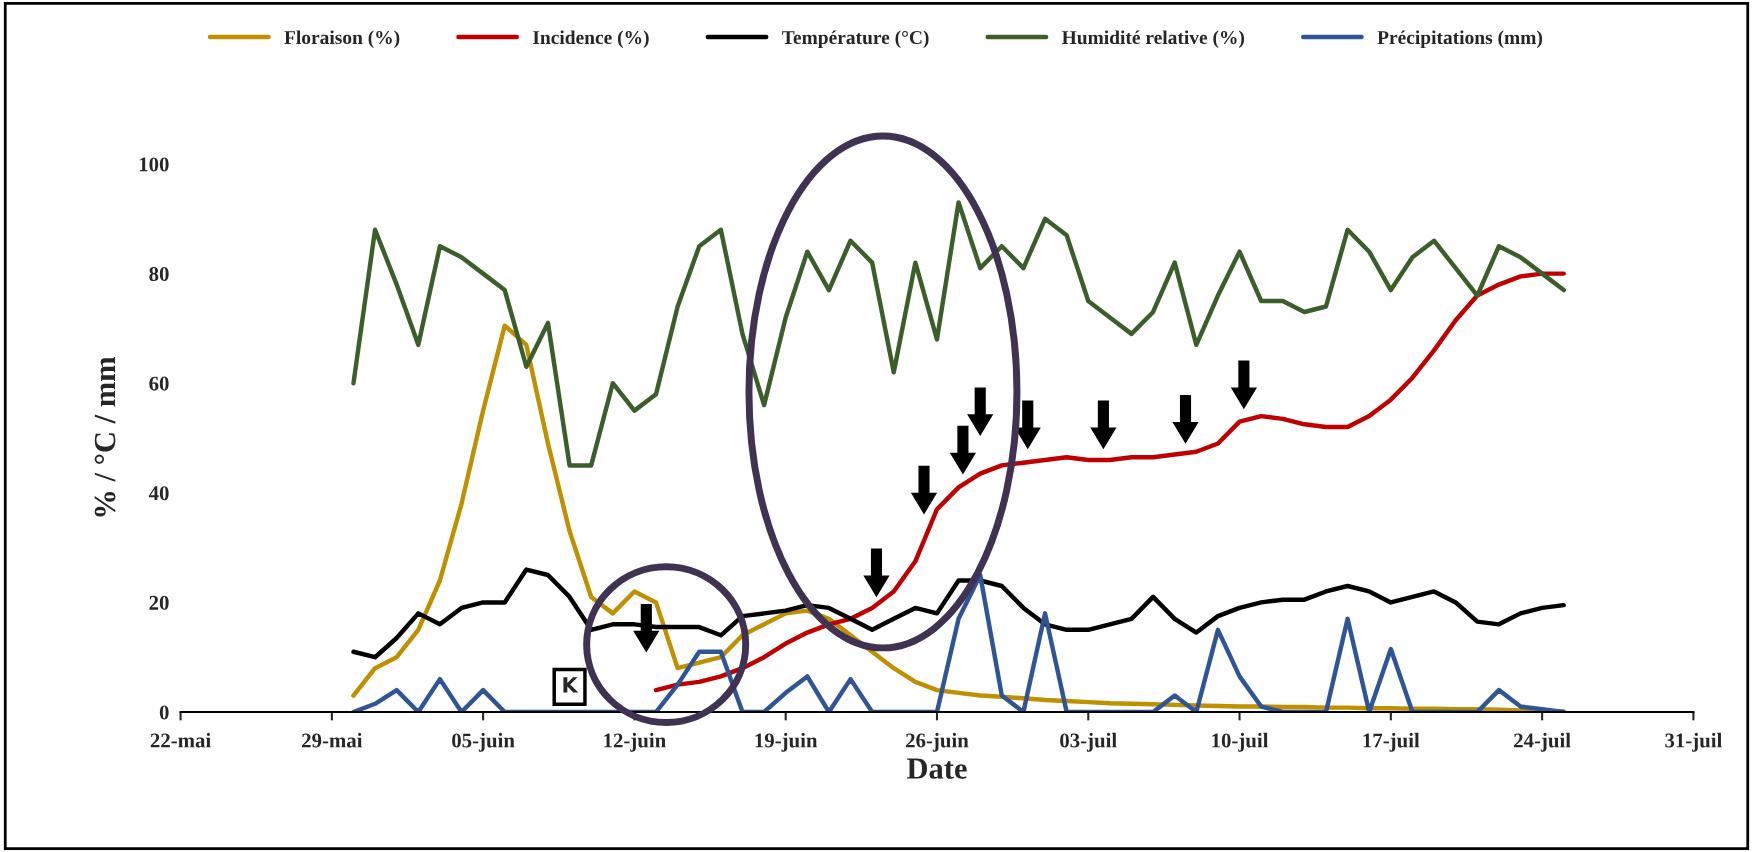 This screenshot has height=852, width=1753. Describe the element at coordinates (159, 383) in the screenshot. I see `y-tick-label: 60` at that location.